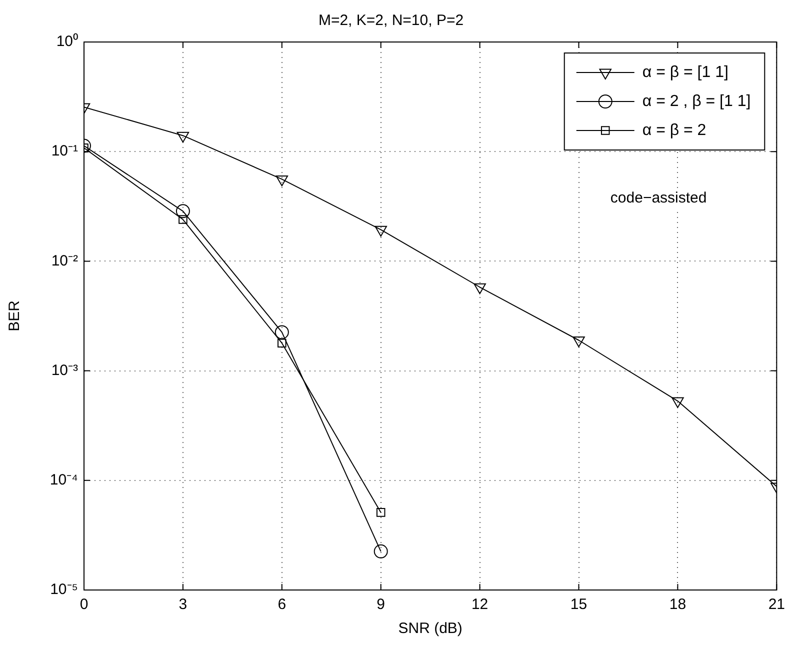 The height and width of the screenshot is (646, 791). What do you see at coordinates (430, 629) in the screenshot?
I see `x-axis-title: SNR (dB)` at bounding box center [430, 629].